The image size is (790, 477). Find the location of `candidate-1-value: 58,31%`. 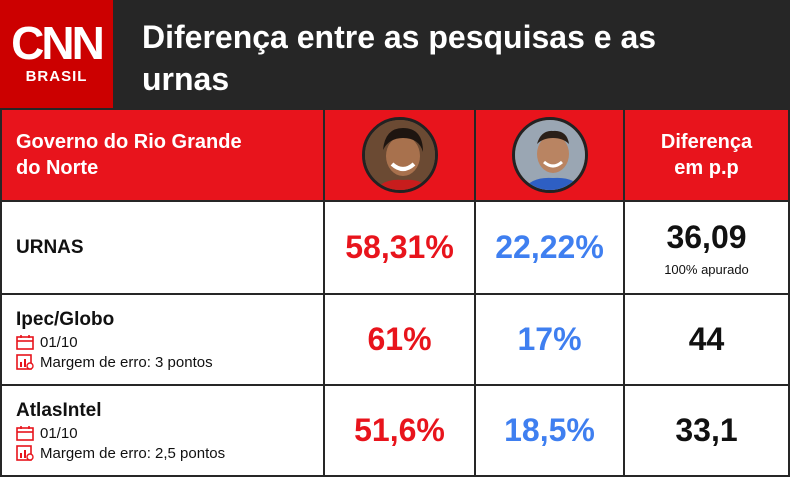

candidate-1-value: 58,31% is located at coordinates (399, 247).